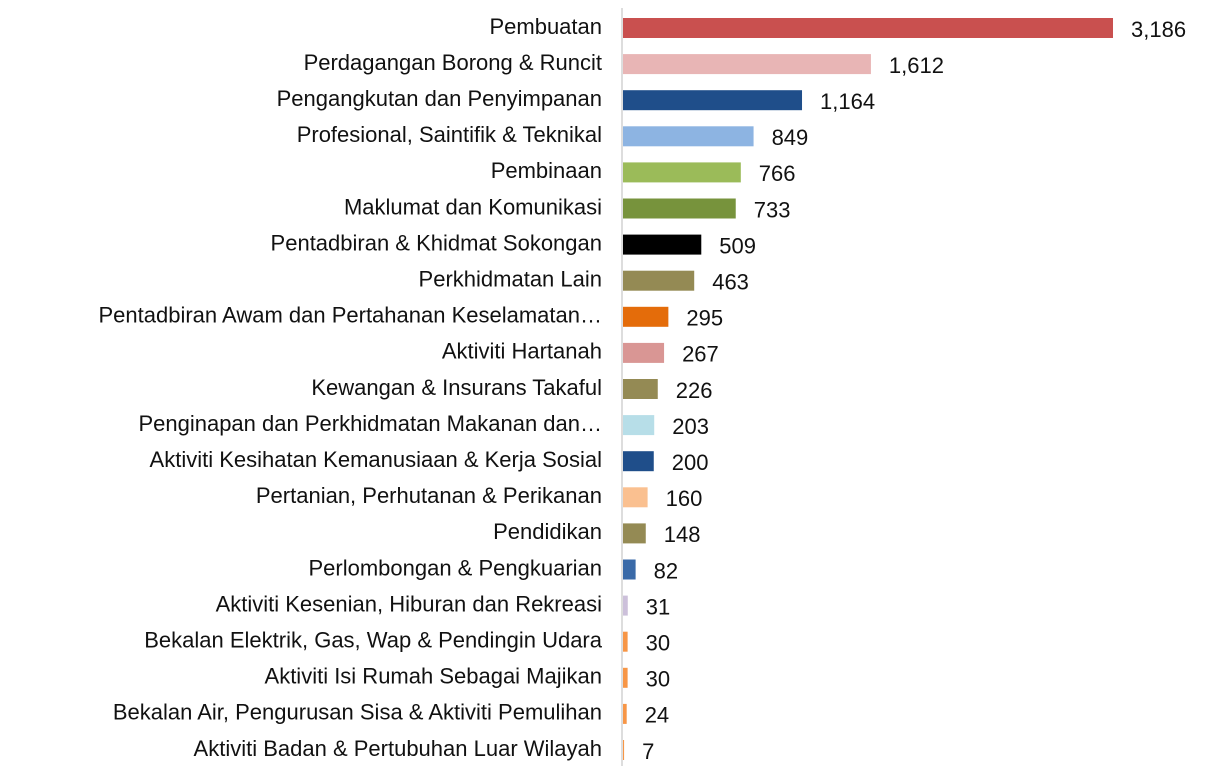  I want to click on value-label: 463, so click(730, 282).